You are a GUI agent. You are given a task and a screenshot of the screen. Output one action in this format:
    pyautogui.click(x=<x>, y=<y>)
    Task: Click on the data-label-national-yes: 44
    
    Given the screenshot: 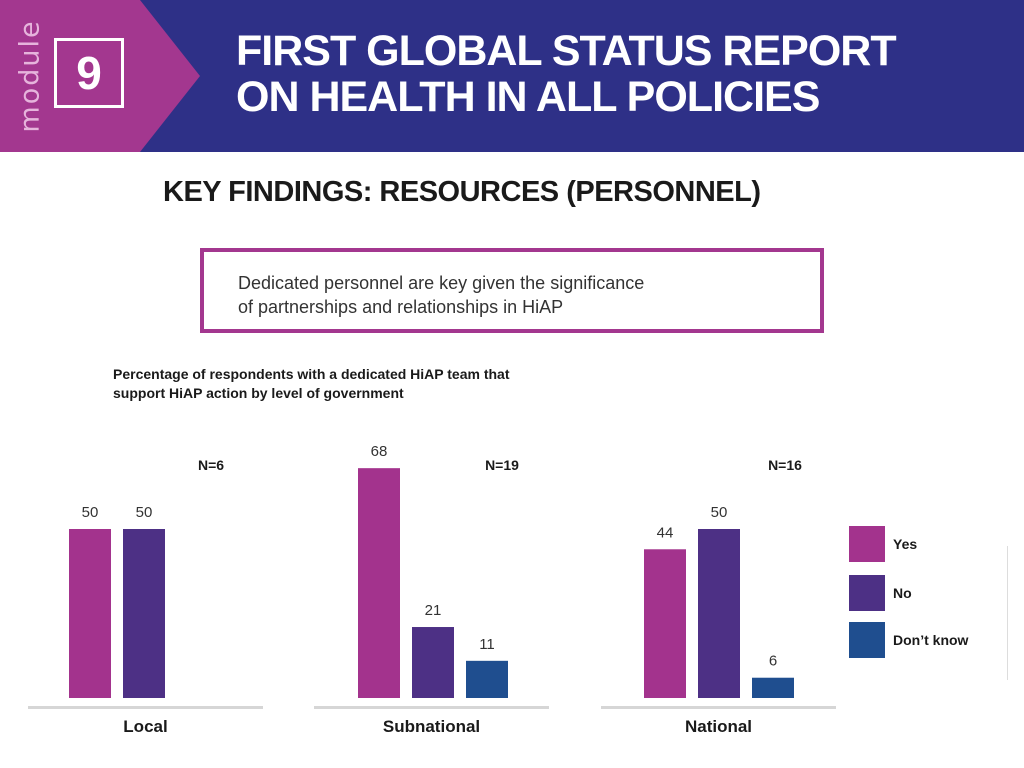 What is the action you would take?
    pyautogui.click(x=665, y=532)
    